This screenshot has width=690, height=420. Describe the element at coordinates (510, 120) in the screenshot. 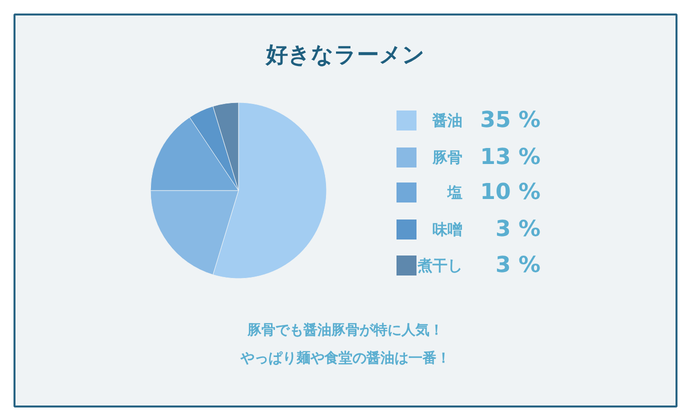

I see `data-label: 35 %` at that location.